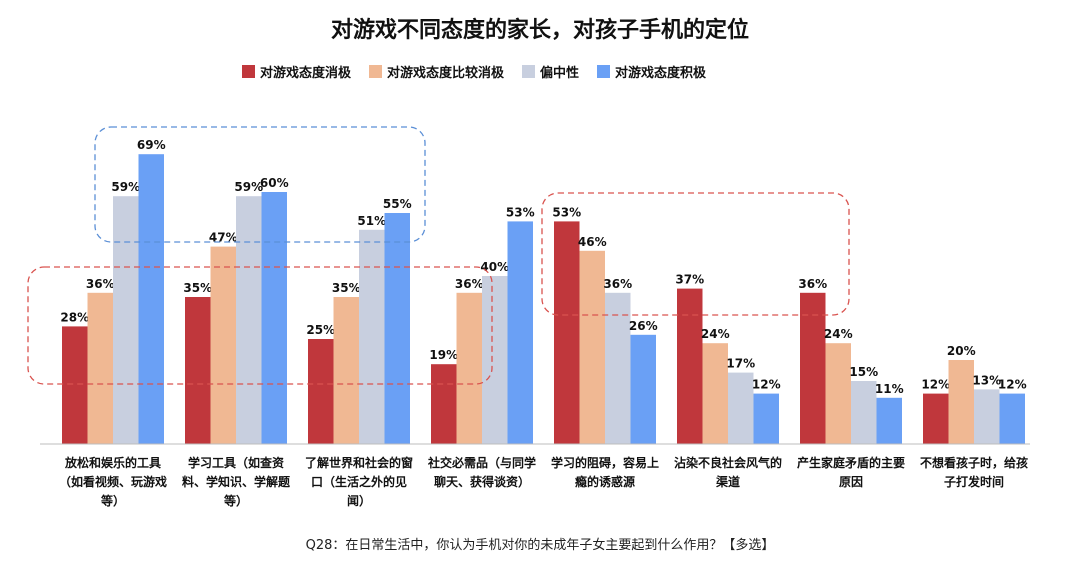 The width and height of the screenshot is (1080, 561). I want to click on data-label: 26%, so click(643, 326).